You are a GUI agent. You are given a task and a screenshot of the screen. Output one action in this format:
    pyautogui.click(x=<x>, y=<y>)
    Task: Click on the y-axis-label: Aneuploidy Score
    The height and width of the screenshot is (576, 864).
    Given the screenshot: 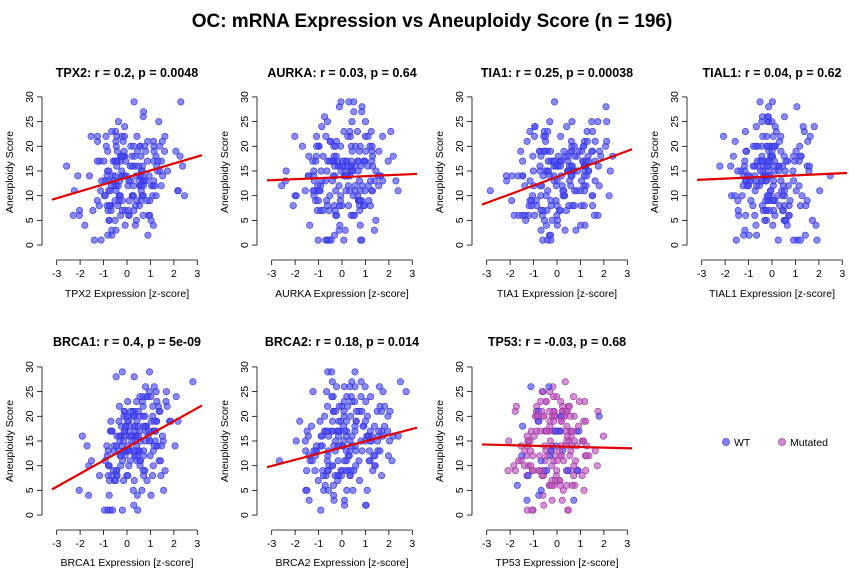 What is the action you would take?
    pyautogui.click(x=440, y=172)
    